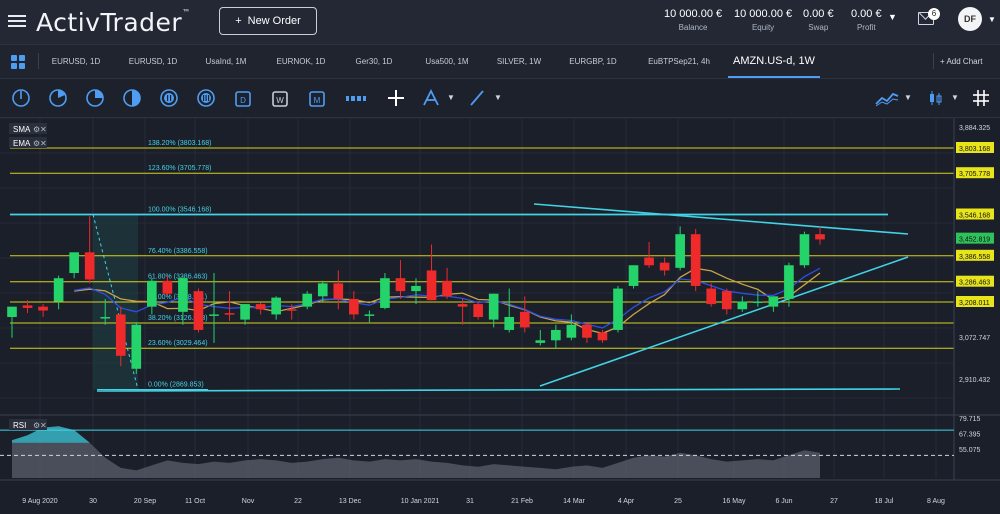  I want to click on area-chart-icon, so click(887, 98).